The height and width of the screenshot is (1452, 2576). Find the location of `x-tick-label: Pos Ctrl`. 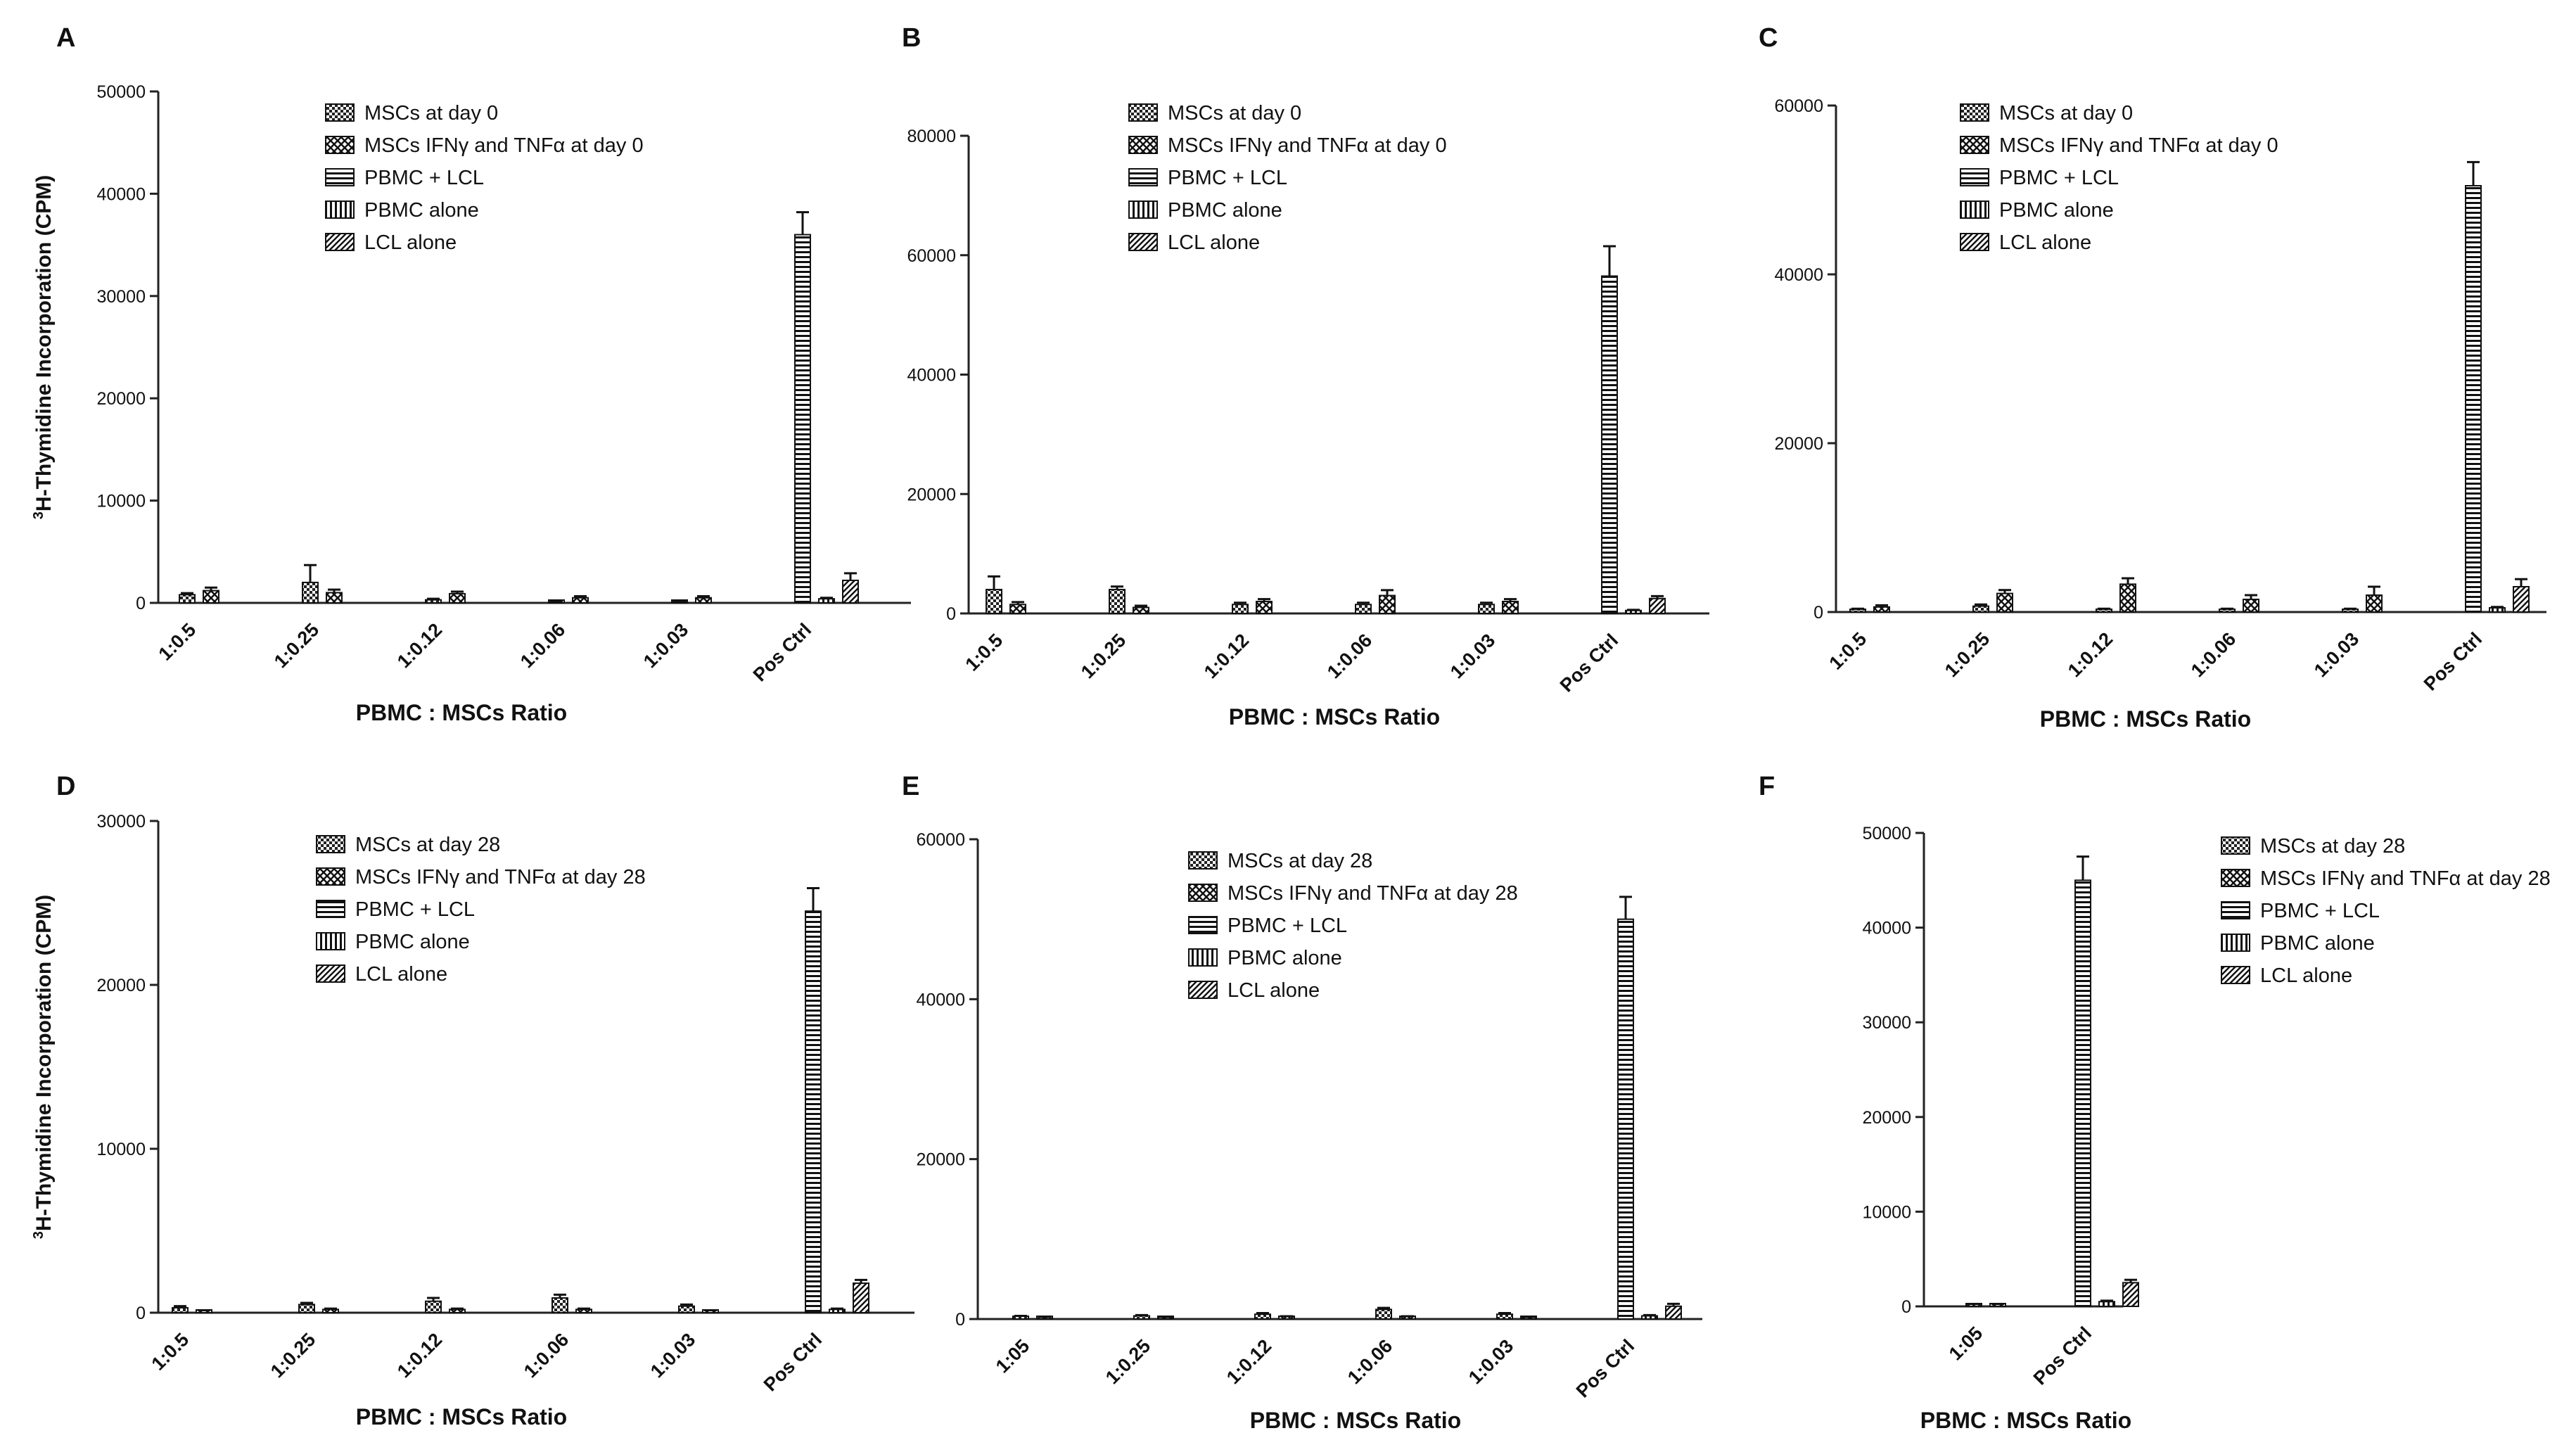

x-tick-label: Pos Ctrl is located at coordinates (1589, 663).